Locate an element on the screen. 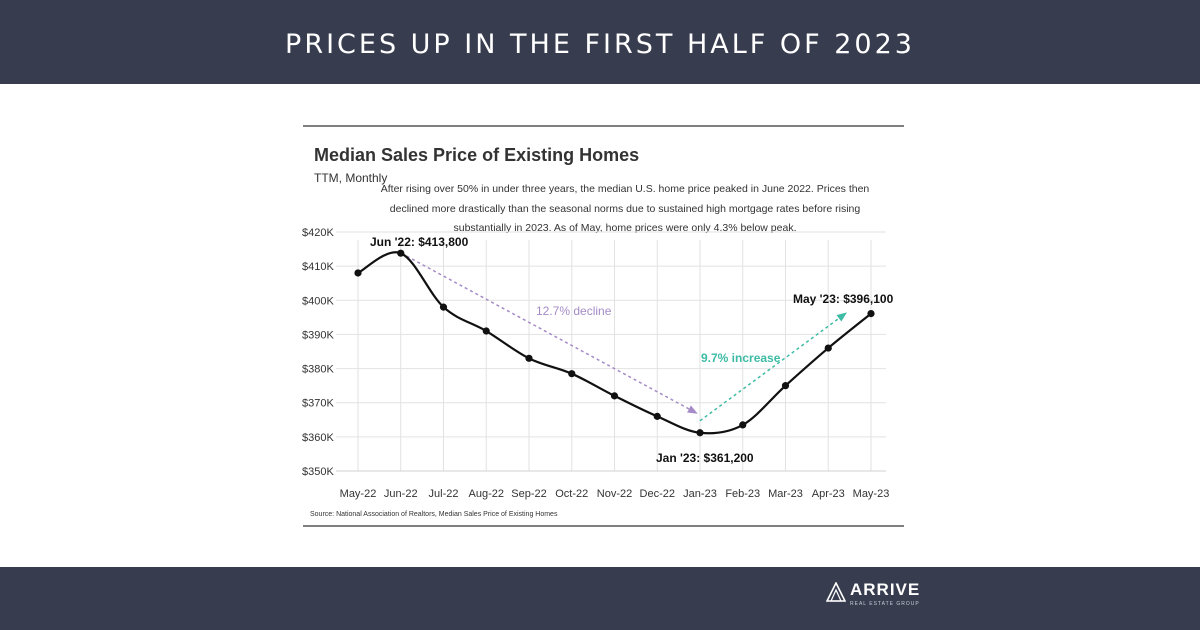 This screenshot has height=630, width=1200. y-tick-label: $360K is located at coordinates (318, 438).